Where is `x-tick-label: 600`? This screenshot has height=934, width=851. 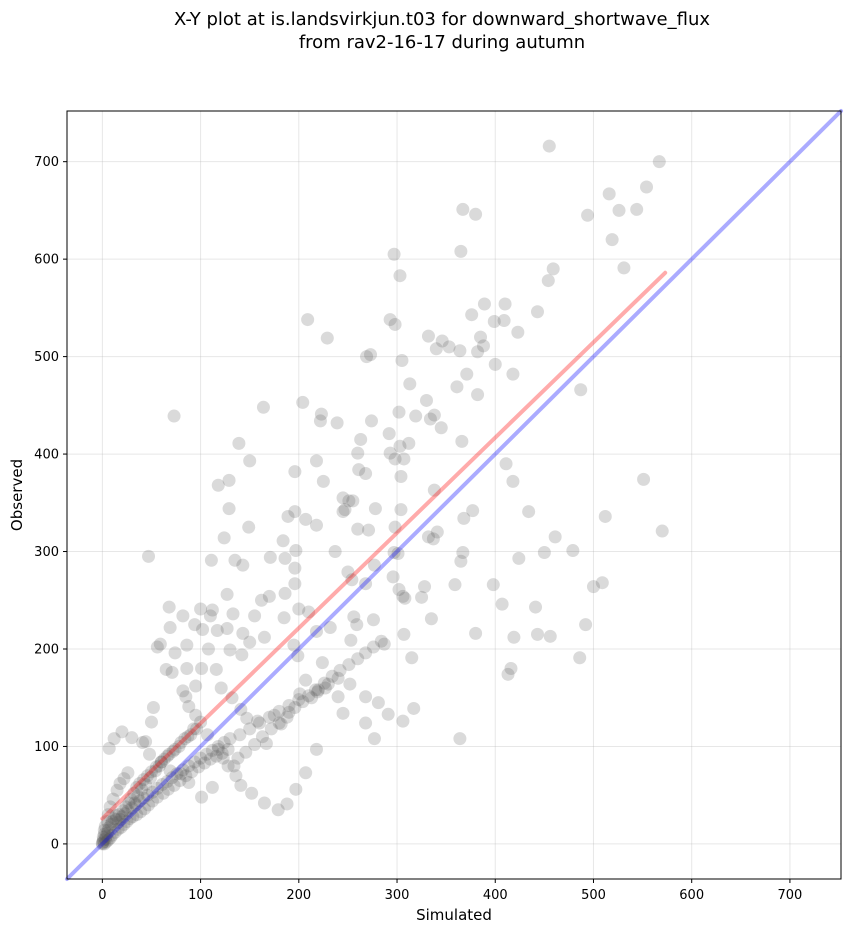
x-tick-label: 600 is located at coordinates (691, 895).